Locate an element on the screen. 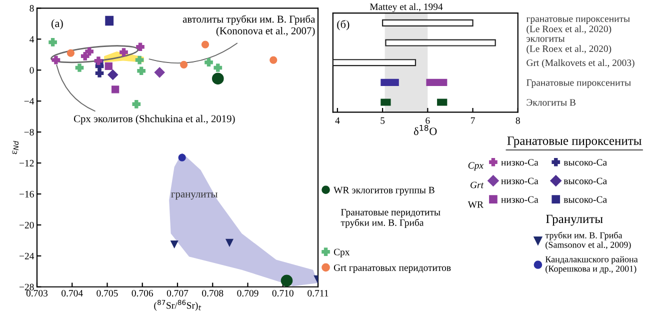  annotation: (а) is located at coordinates (57, 24).